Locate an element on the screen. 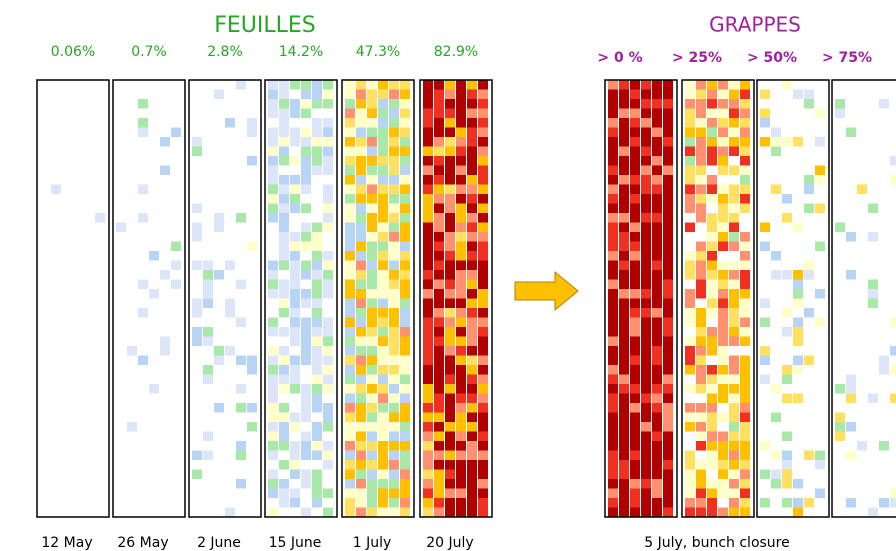 Image resolution: width=896 pixels, height=551 pixels. date-label: 15 June is located at coordinates (295, 543).